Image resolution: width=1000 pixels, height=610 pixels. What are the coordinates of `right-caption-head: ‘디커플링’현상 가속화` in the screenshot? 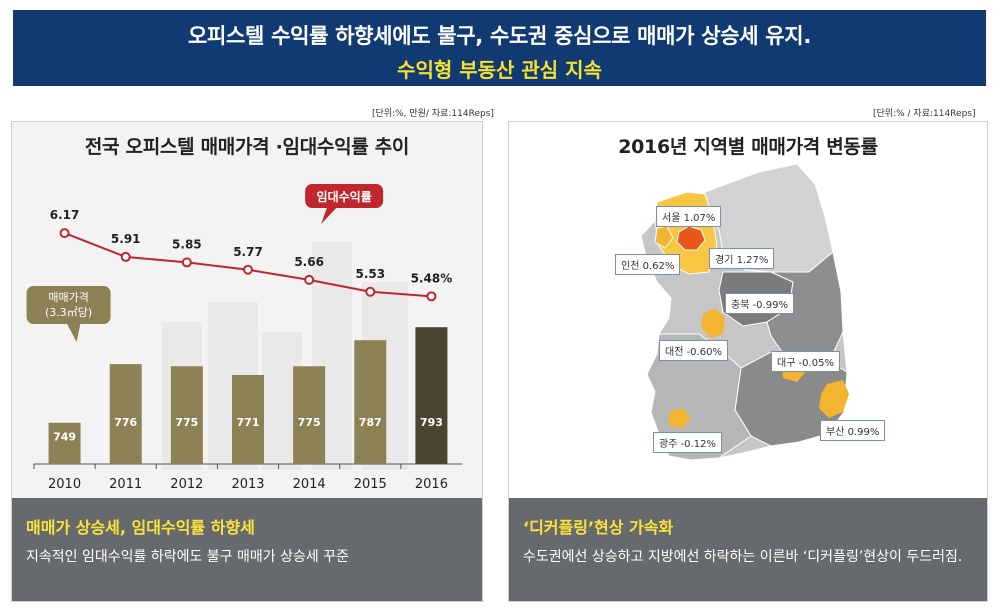 It's located at (598, 527).